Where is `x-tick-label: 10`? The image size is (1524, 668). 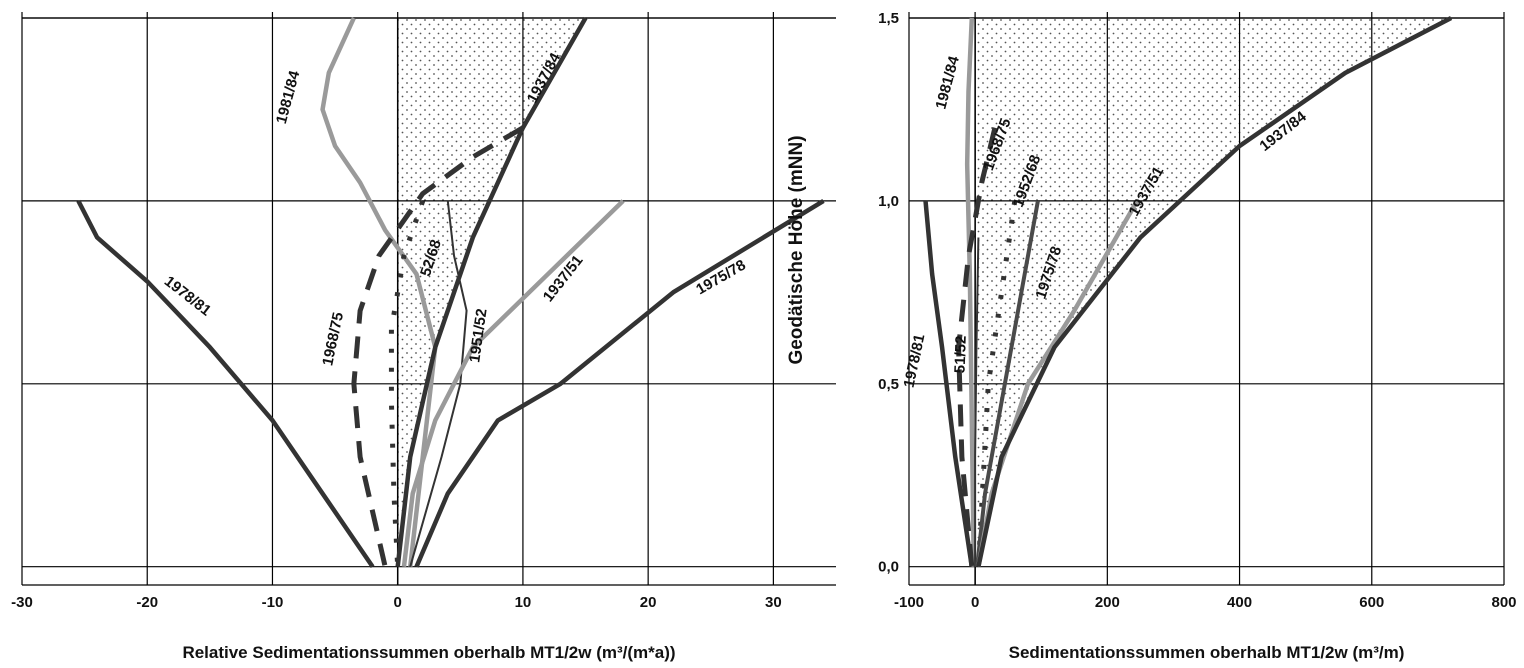 x-tick-label: 10 is located at coordinates (523, 602).